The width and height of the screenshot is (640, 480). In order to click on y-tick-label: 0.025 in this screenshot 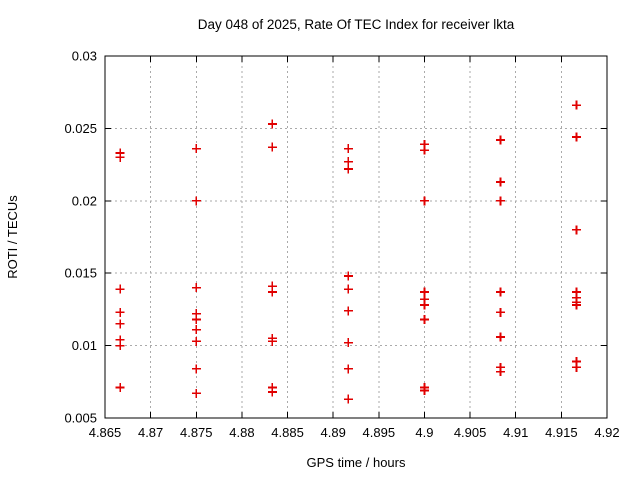, I will do `click(80, 128)`.